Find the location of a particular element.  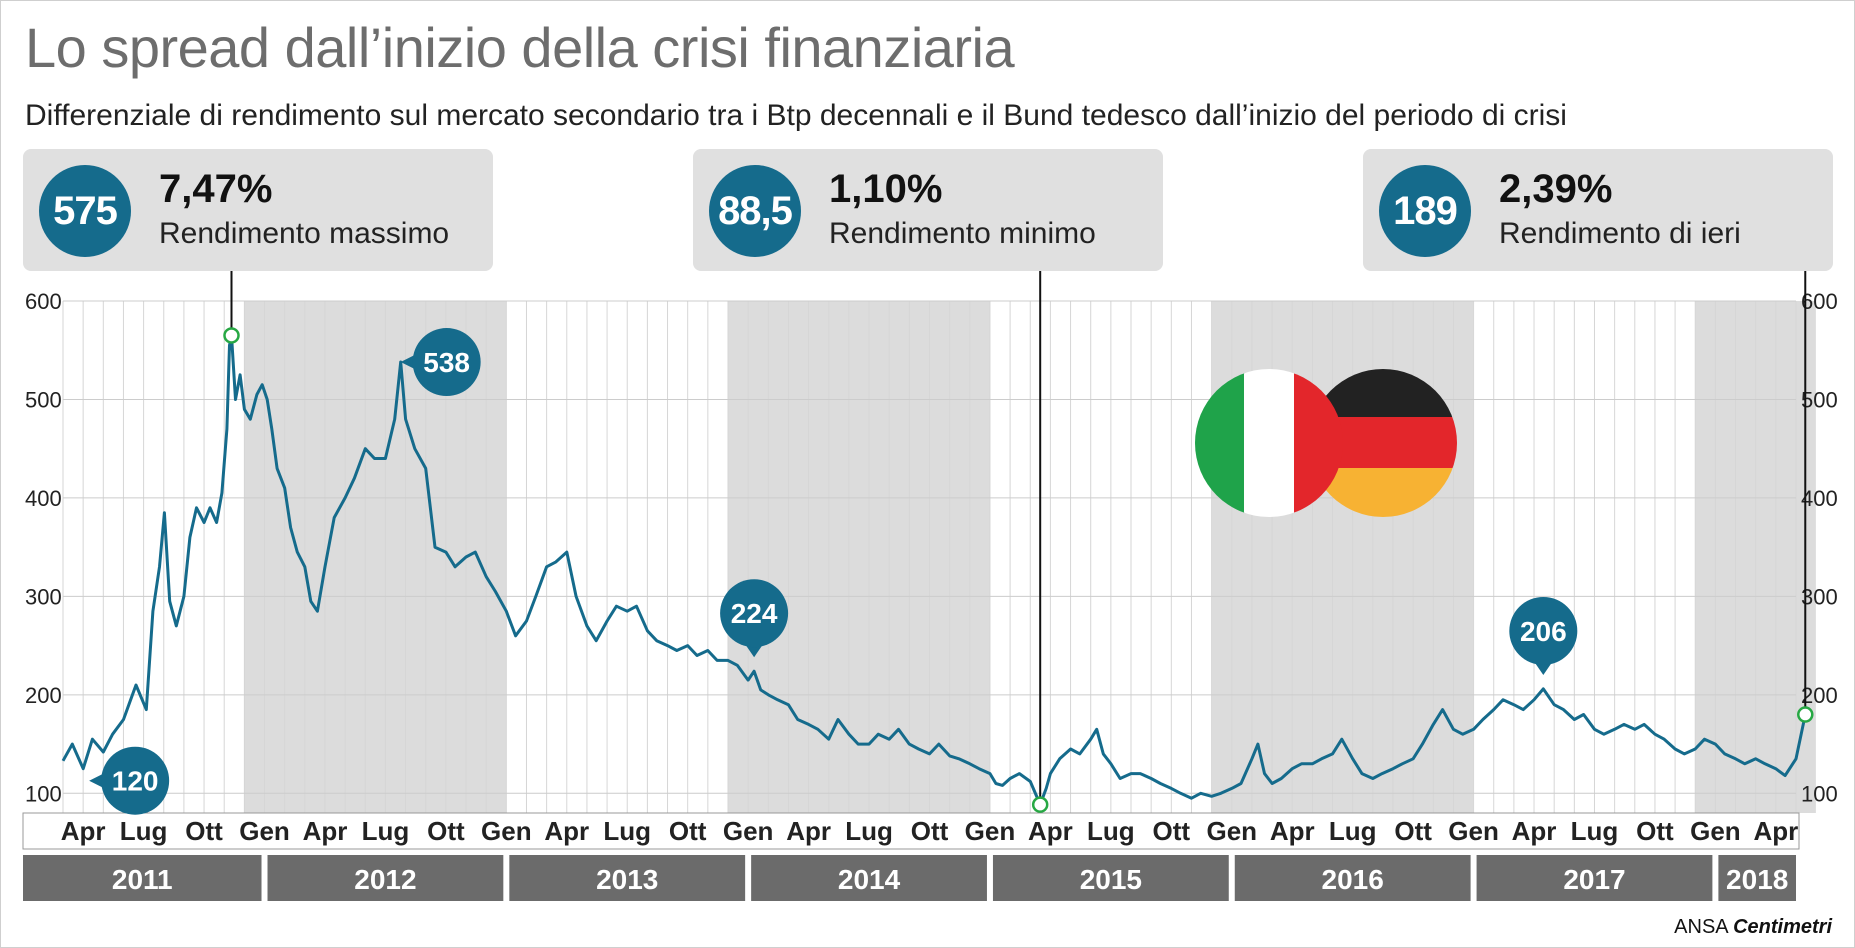

y-tick-label-right: 500 is located at coordinates (1819, 399).